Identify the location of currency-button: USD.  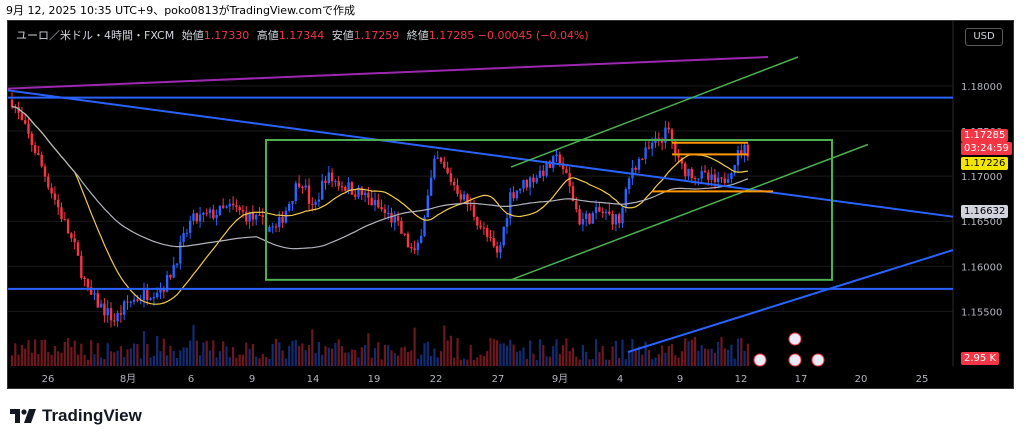
(984, 37).